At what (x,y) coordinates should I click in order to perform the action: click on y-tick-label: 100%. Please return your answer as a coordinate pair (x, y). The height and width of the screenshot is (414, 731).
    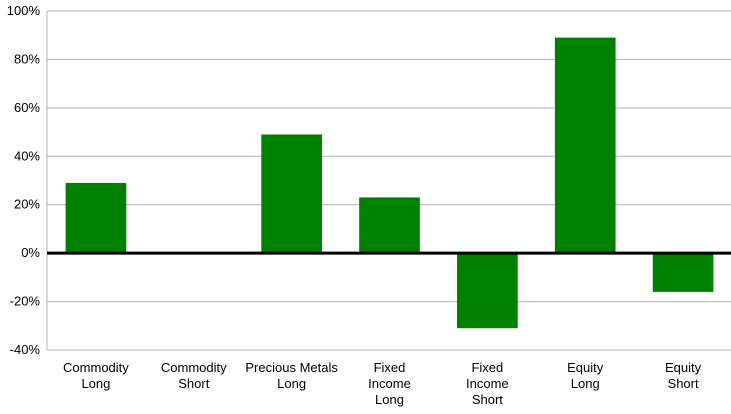
    Looking at the image, I should click on (24, 10).